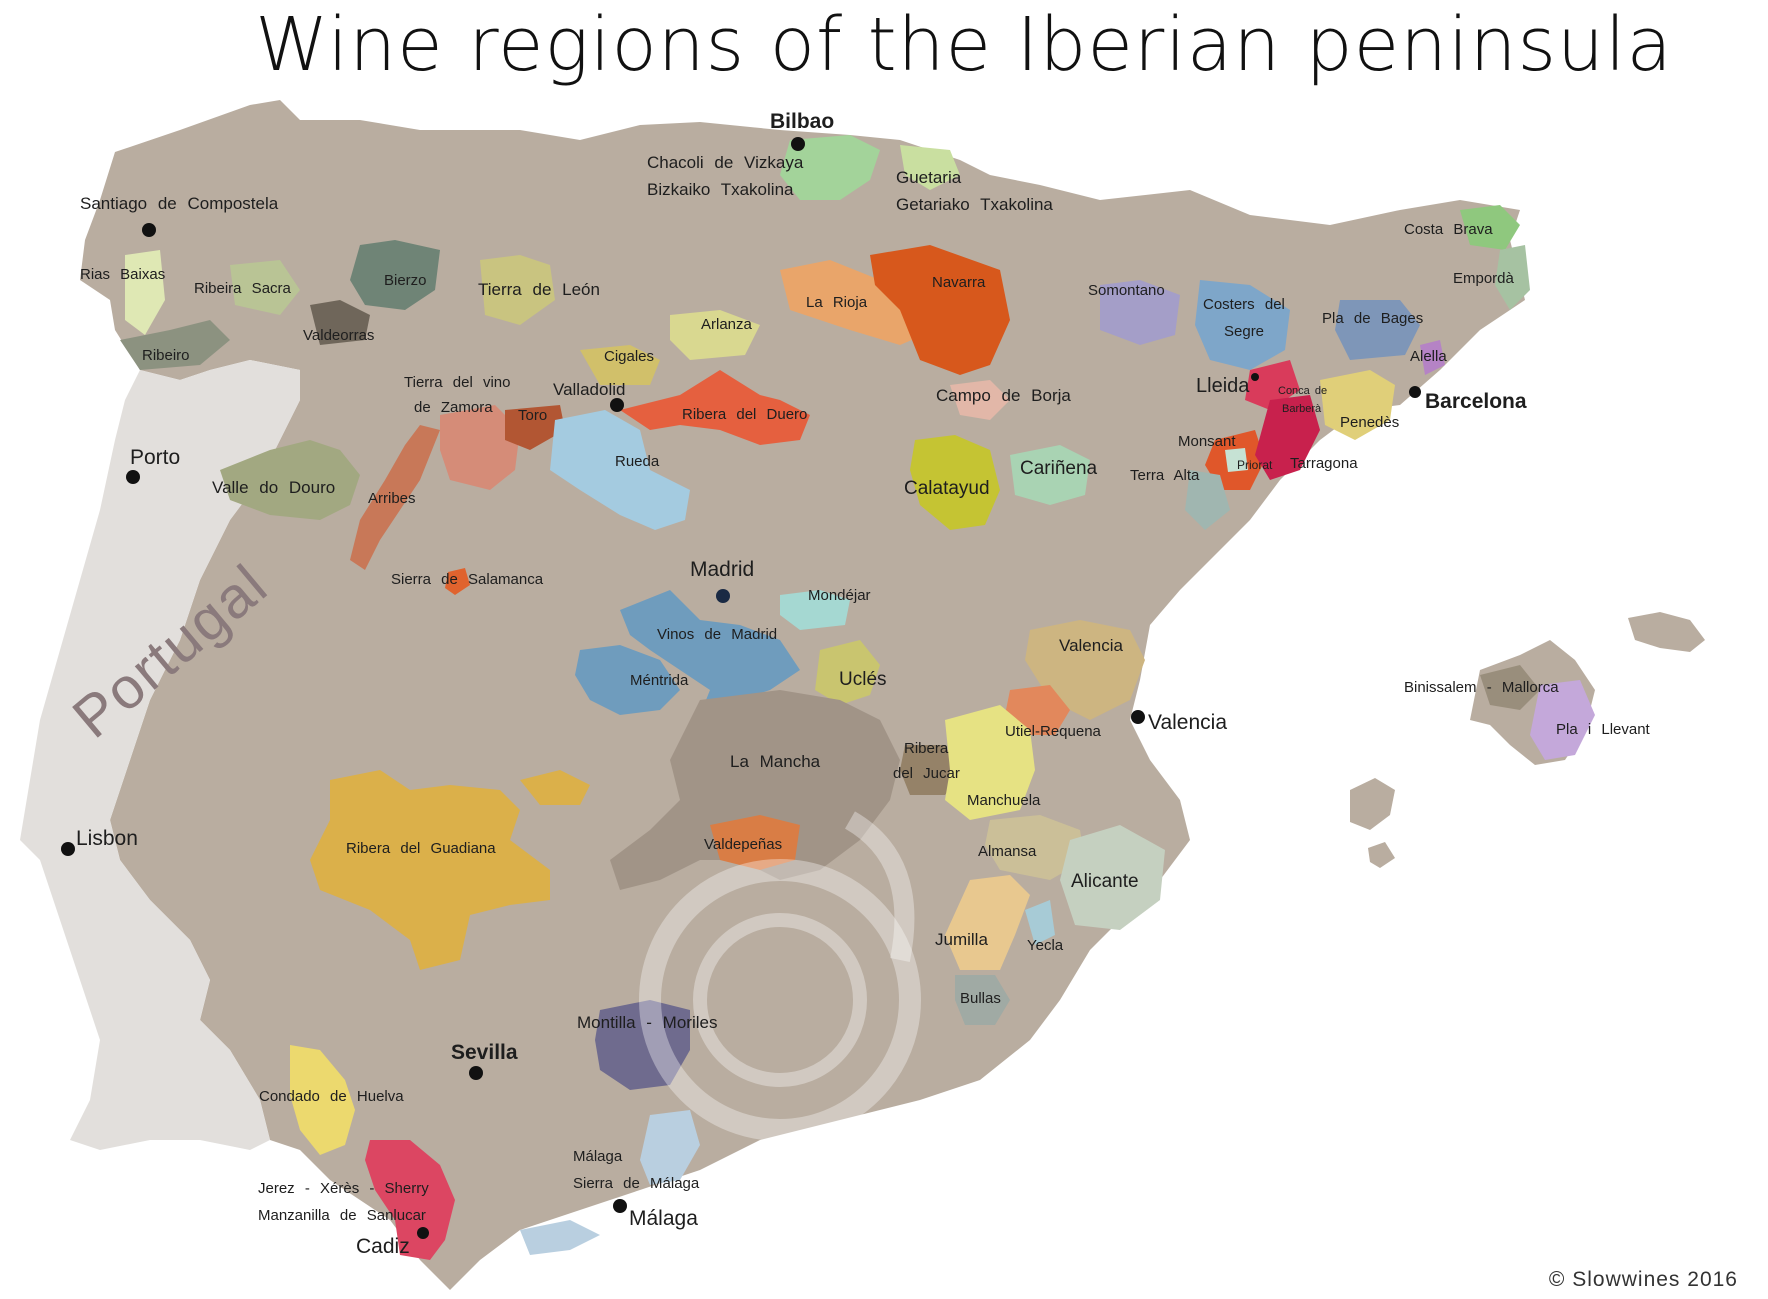 This screenshot has height=1299, width=1768. What do you see at coordinates (980, 400) in the screenshot?
I see `region-shape-campo-borja` at bounding box center [980, 400].